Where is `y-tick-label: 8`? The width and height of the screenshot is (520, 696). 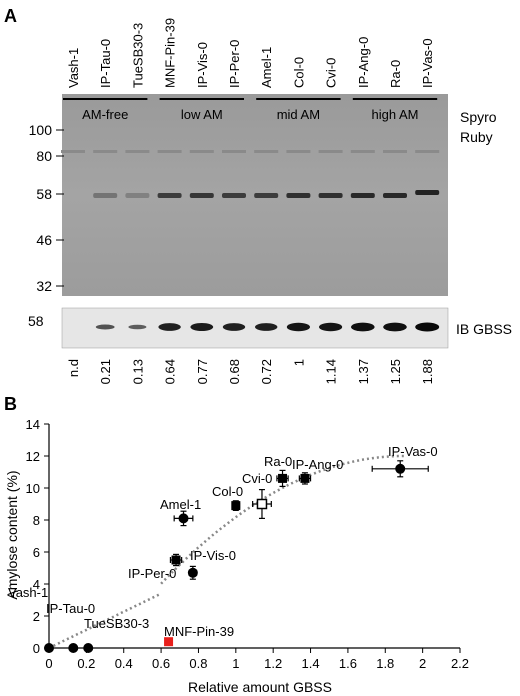 y-tick-label: 8 is located at coordinates (36, 520).